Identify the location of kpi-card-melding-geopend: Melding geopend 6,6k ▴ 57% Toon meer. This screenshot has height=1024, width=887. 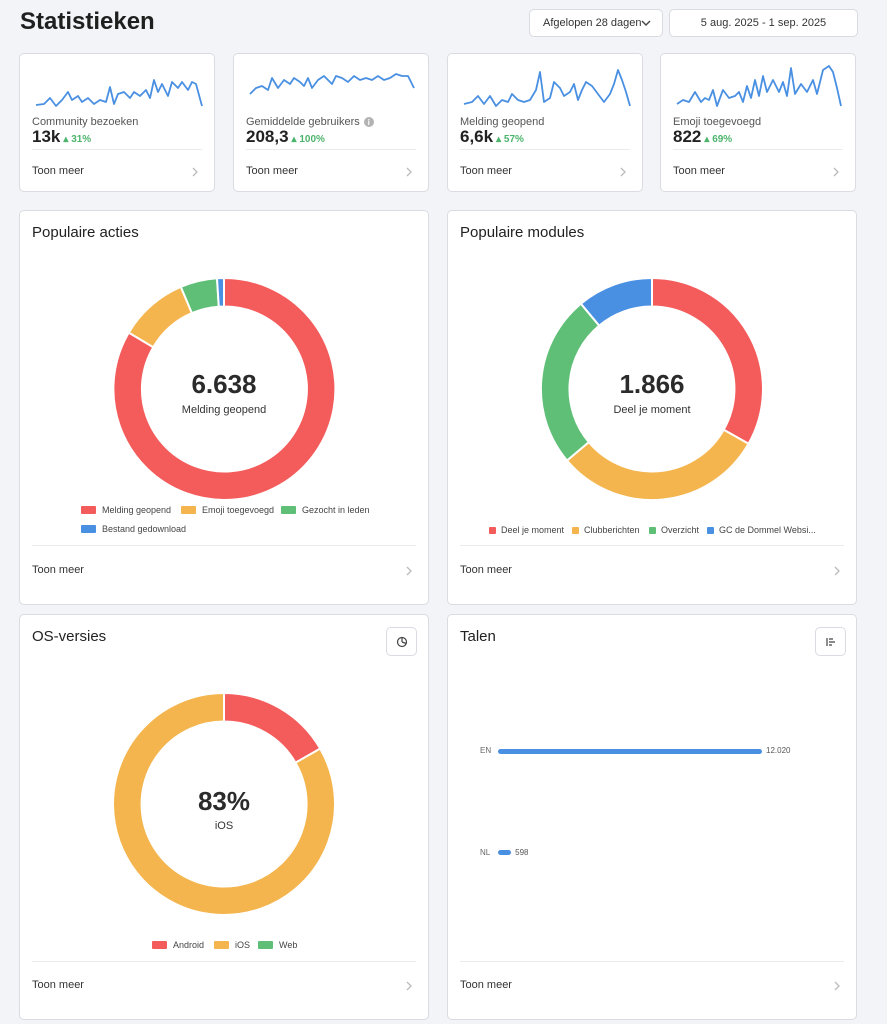
(545, 122).